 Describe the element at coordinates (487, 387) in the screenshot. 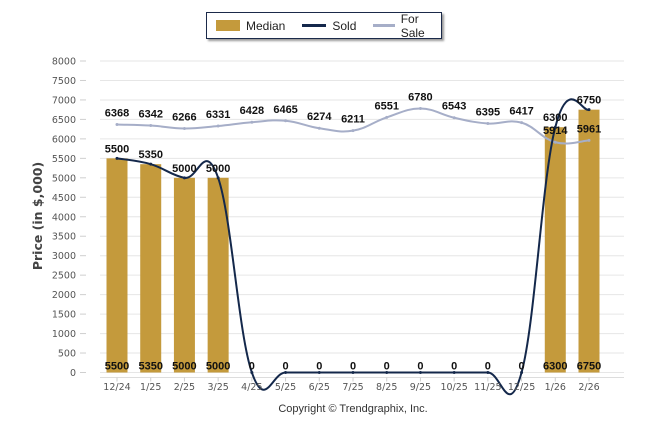

I see `x-tick-label: 11/25` at that location.